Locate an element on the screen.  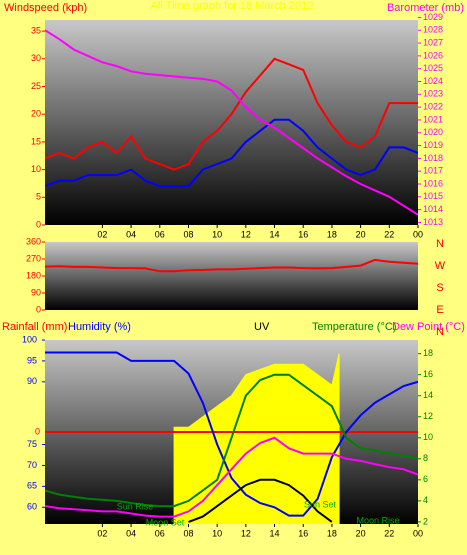
y2-tick-label: 1024 is located at coordinates (433, 81).